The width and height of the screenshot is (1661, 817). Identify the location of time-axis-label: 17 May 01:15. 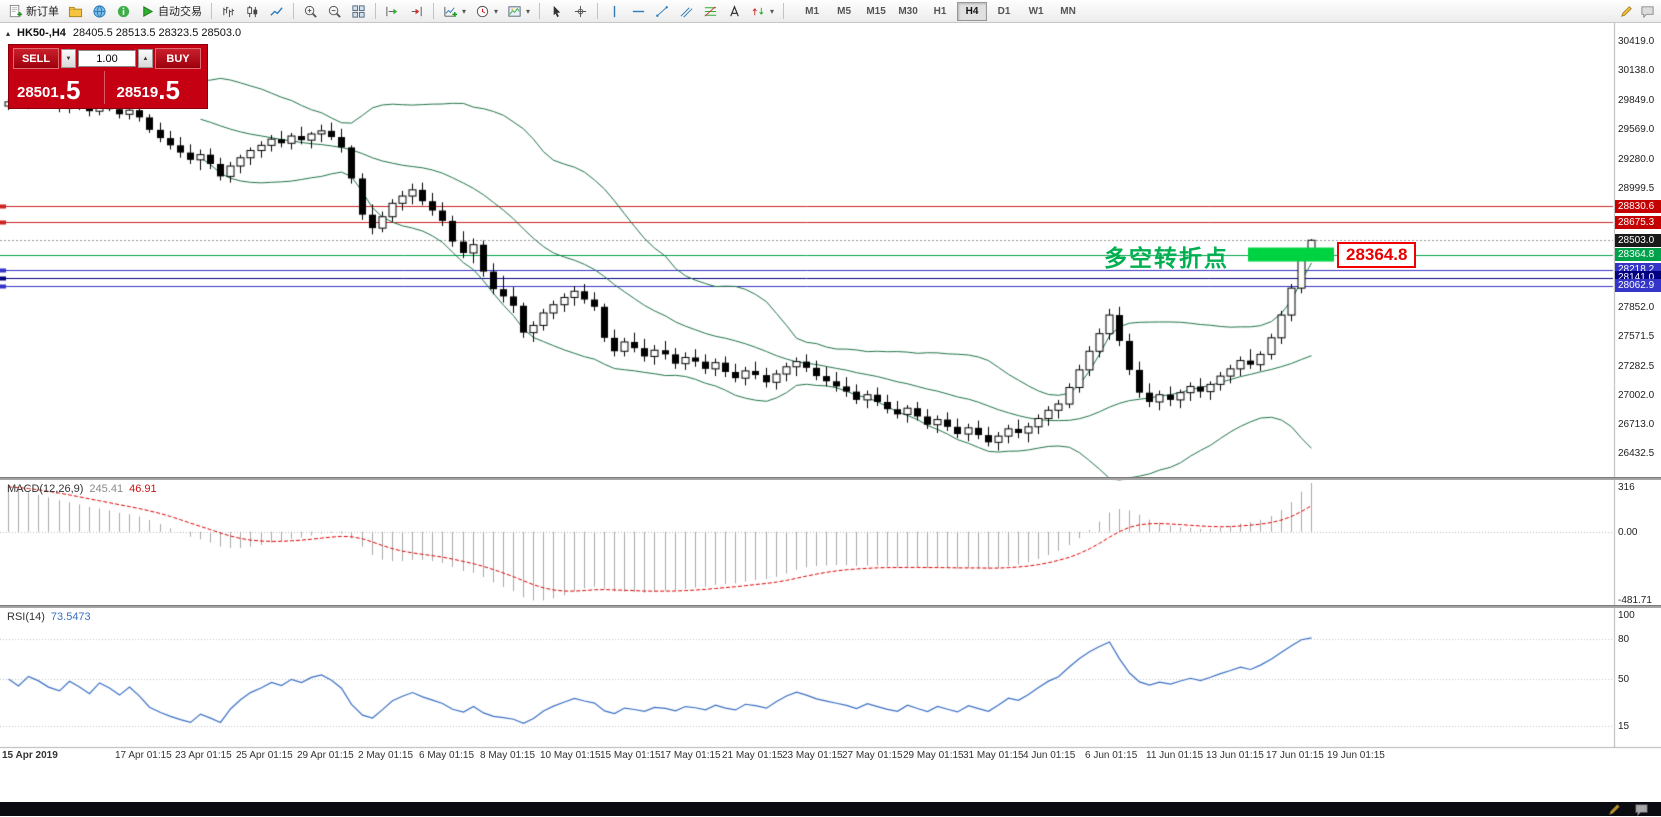
(690, 755).